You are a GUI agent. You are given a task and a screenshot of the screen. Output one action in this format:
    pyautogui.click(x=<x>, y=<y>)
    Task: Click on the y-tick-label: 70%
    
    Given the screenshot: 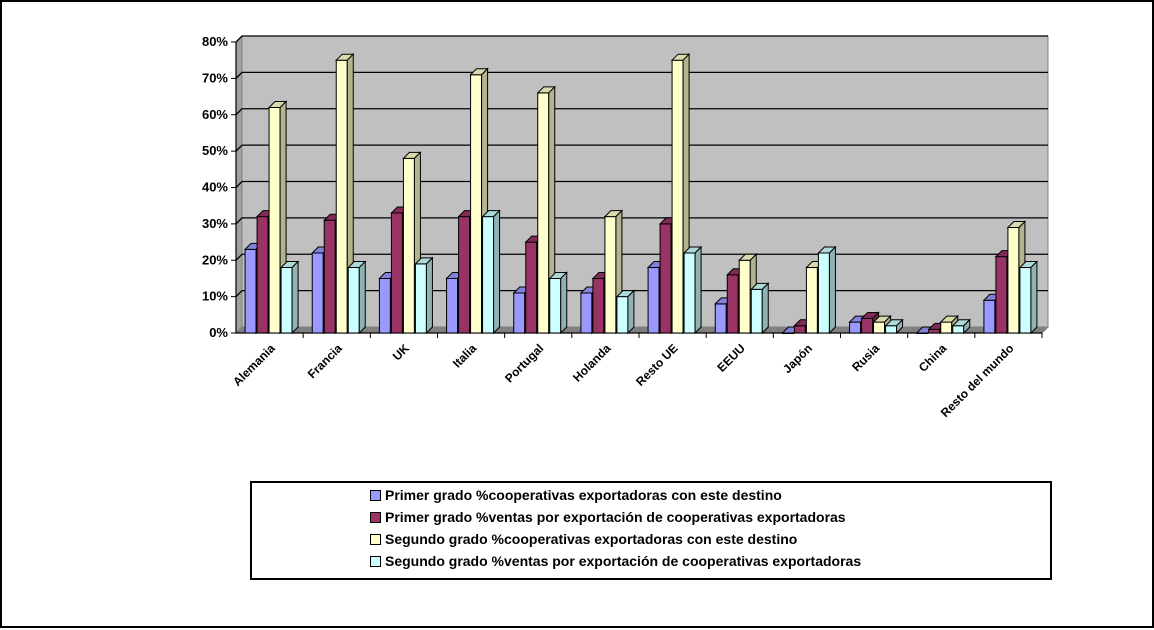 What is the action you would take?
    pyautogui.click(x=215, y=77)
    